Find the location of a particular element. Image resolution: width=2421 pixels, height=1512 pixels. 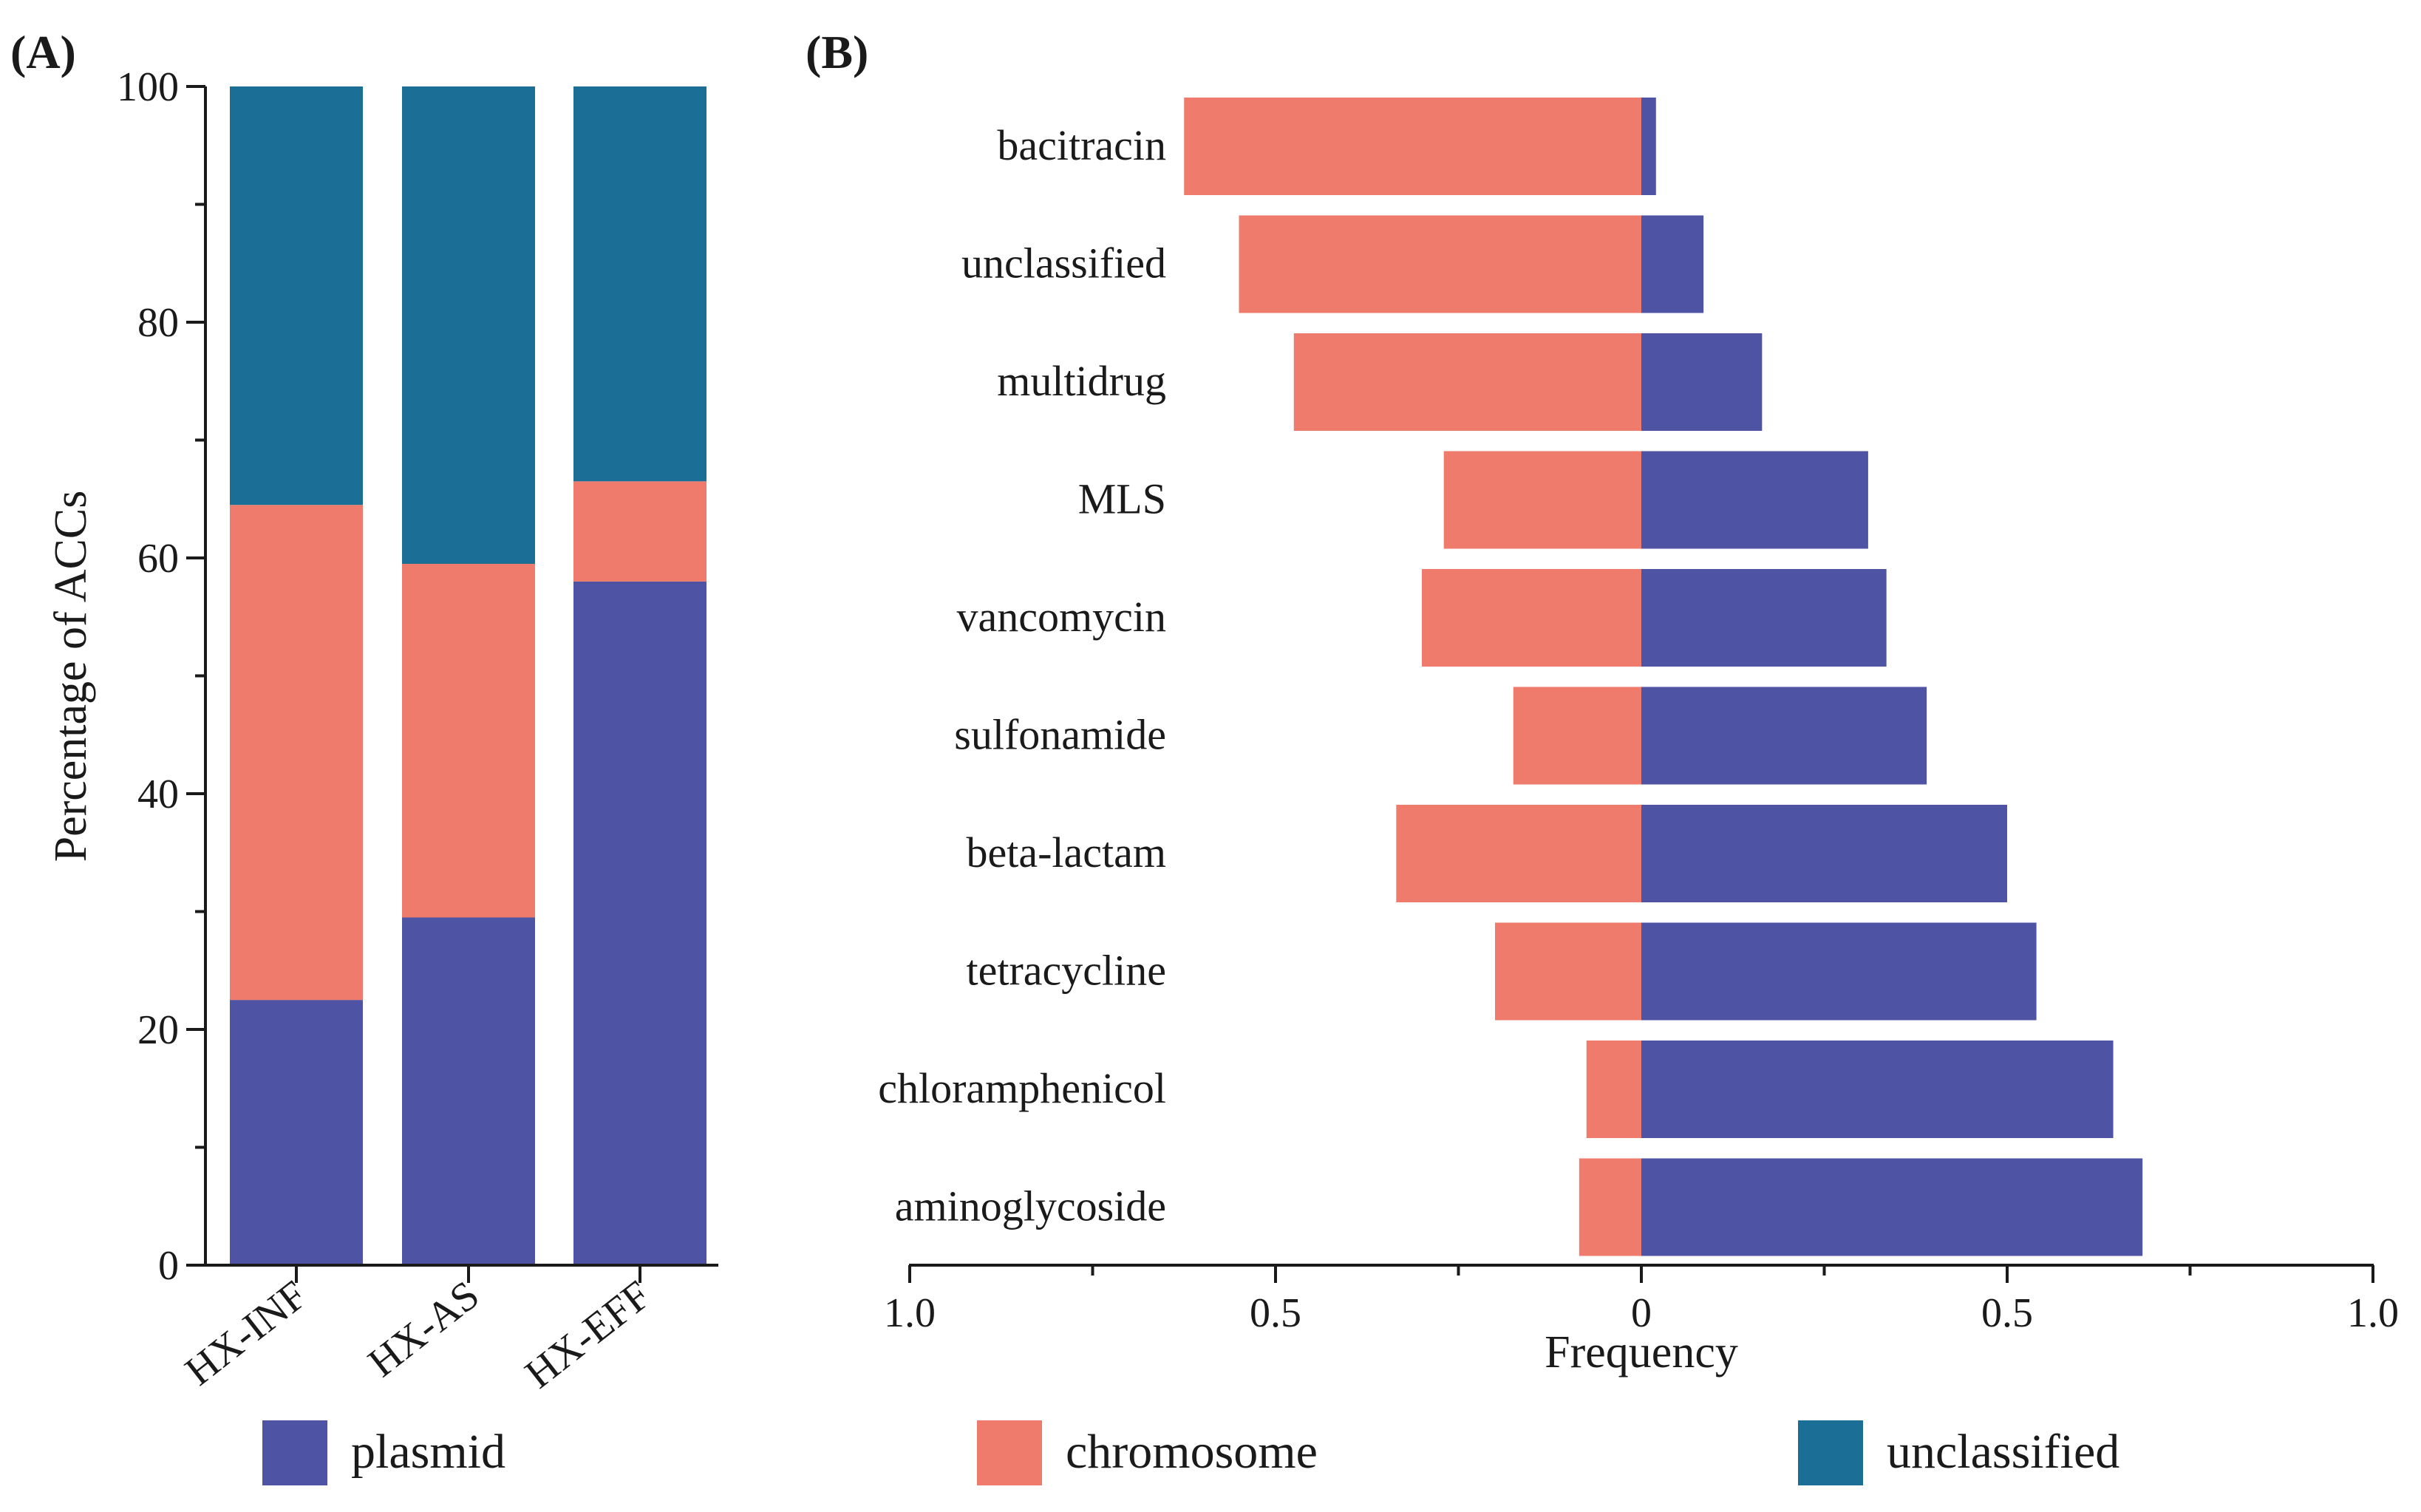

bar-hx-eff-unclassified is located at coordinates (639, 284).